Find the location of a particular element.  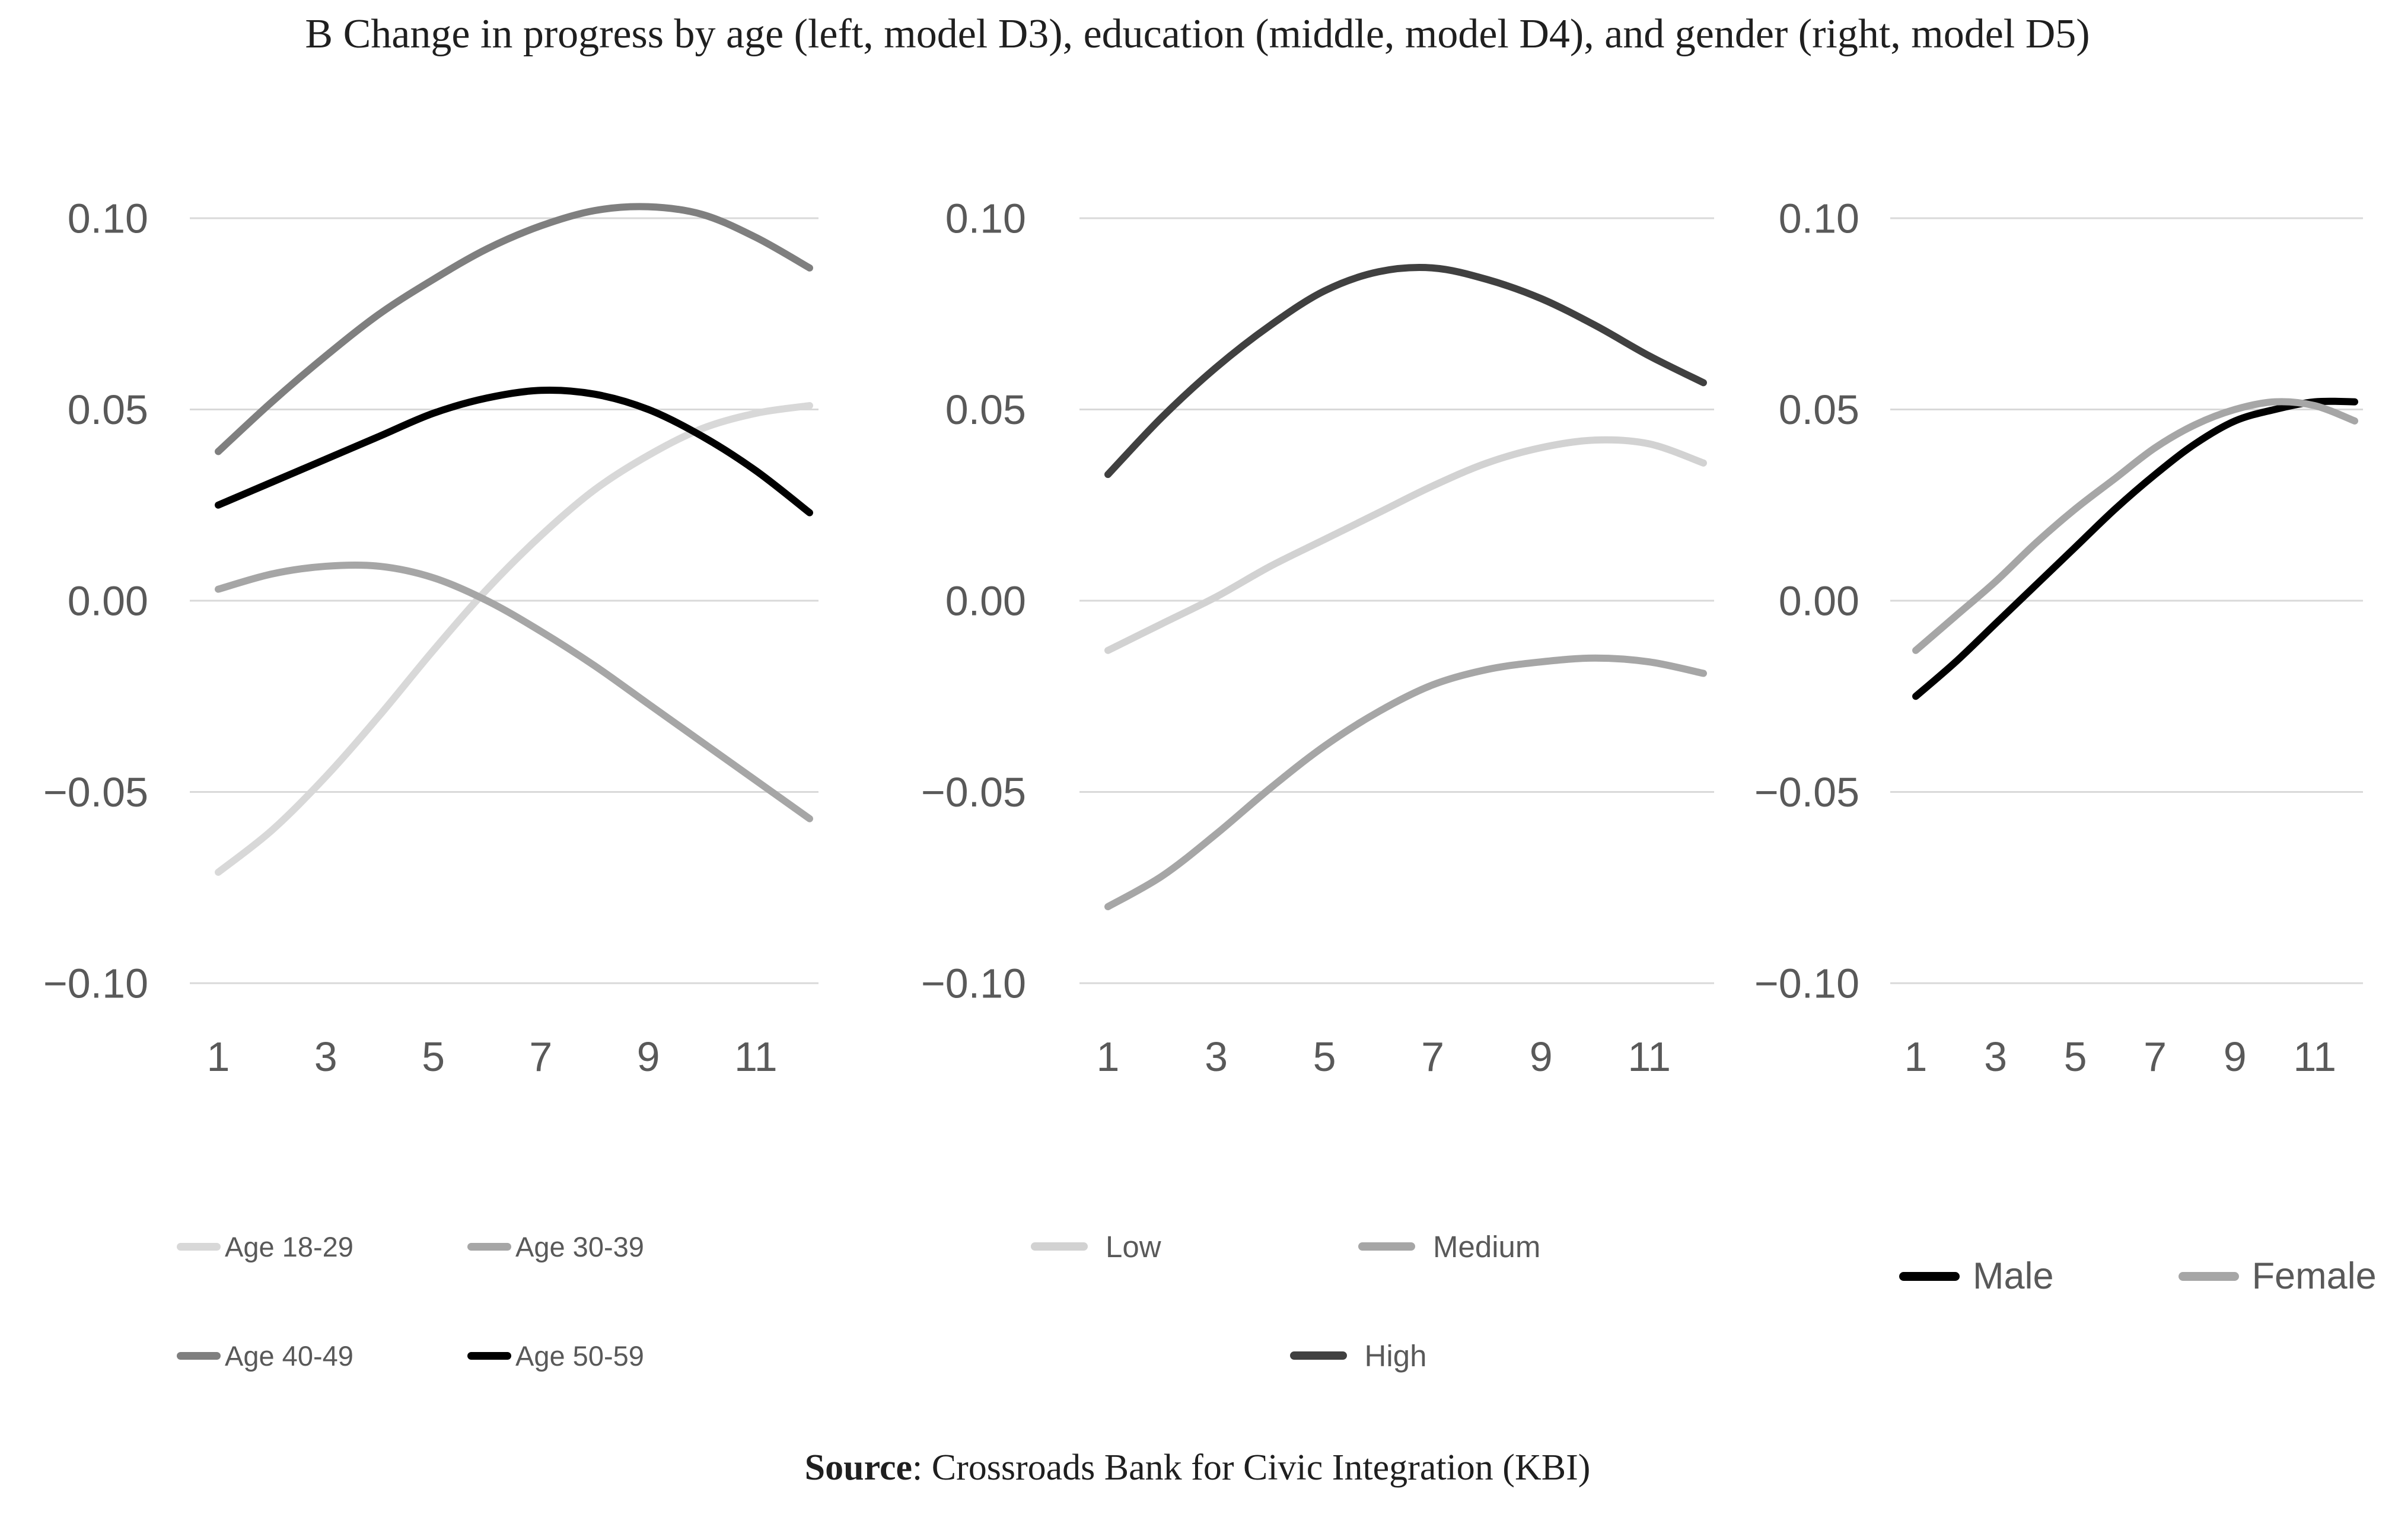

series-line-male is located at coordinates (2135, 548).